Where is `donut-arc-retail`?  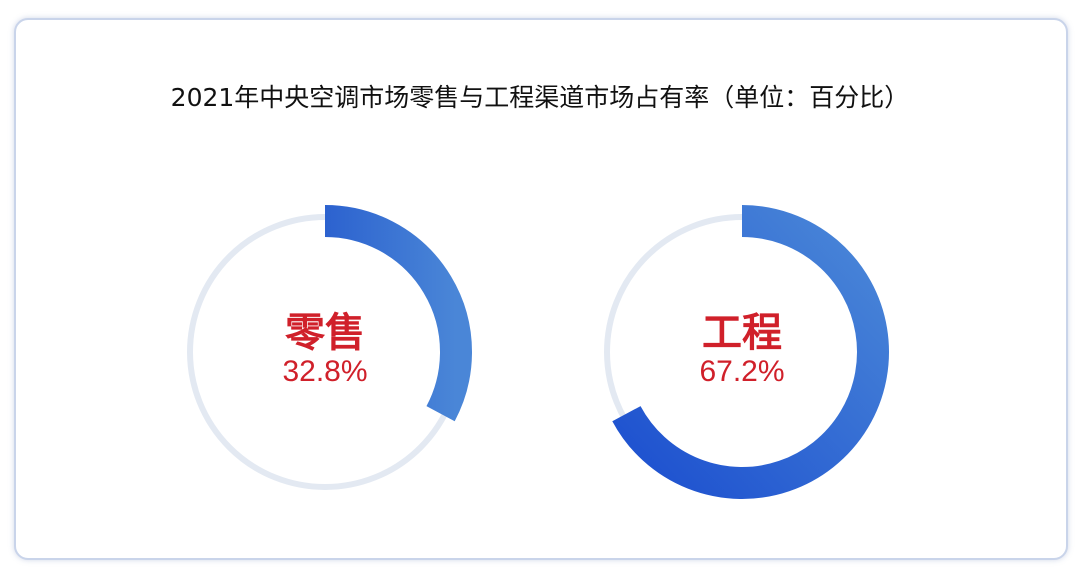
donut-arc-retail is located at coordinates (398, 313).